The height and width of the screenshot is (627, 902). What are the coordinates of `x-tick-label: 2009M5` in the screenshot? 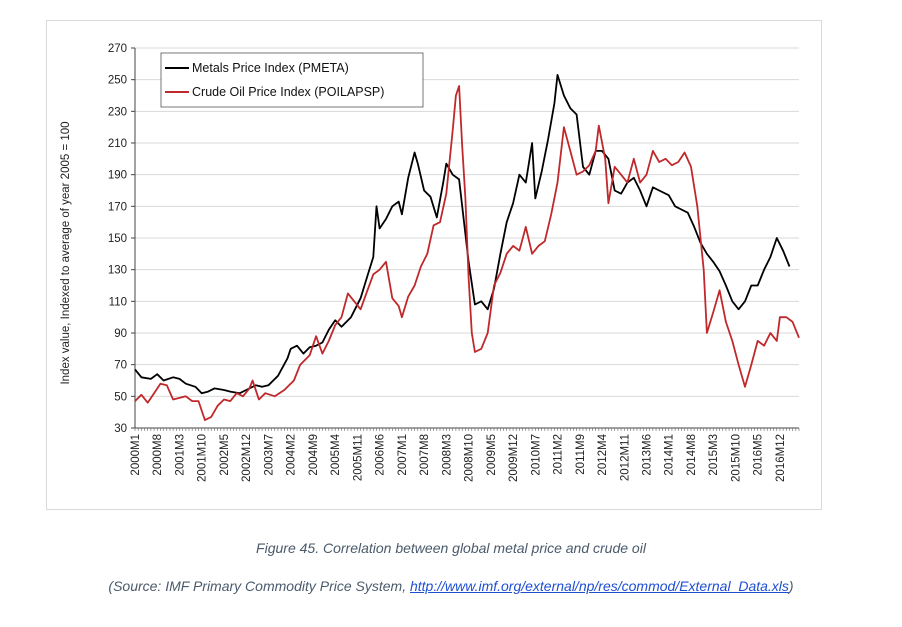 It's located at (492, 455).